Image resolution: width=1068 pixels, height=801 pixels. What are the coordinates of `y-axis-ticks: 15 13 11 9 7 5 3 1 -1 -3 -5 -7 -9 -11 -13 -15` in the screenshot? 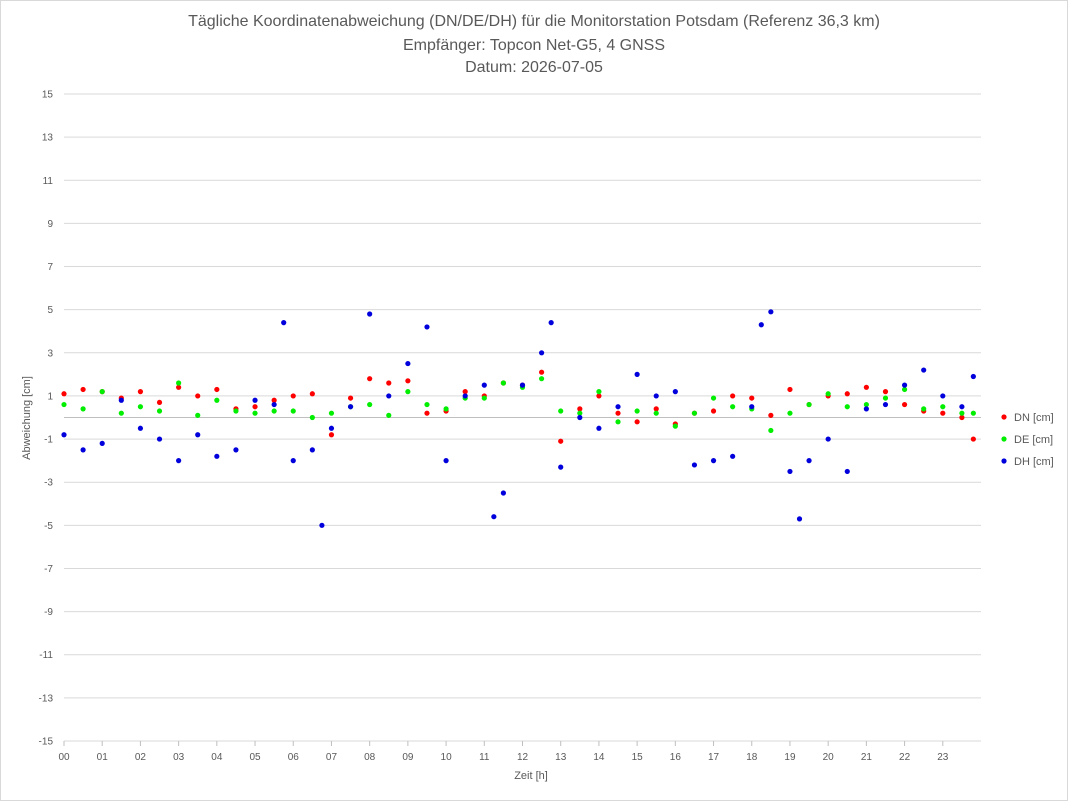 It's located at (46, 419).